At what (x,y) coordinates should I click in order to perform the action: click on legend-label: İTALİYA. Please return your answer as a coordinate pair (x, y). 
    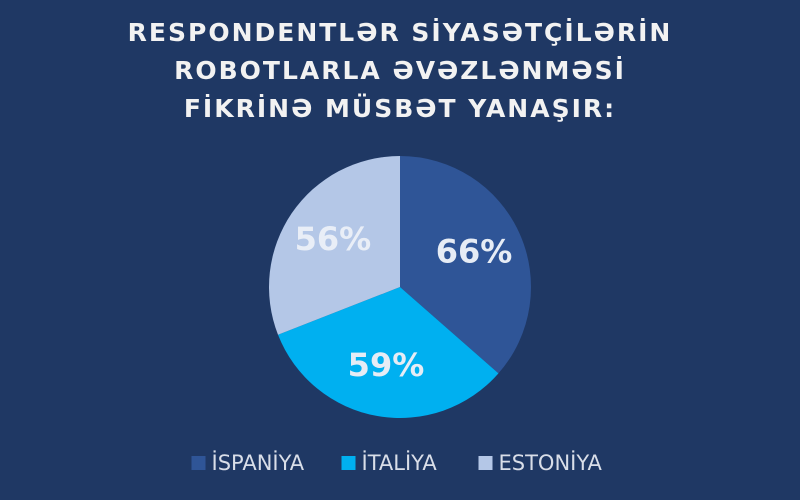
    Looking at the image, I should click on (400, 462).